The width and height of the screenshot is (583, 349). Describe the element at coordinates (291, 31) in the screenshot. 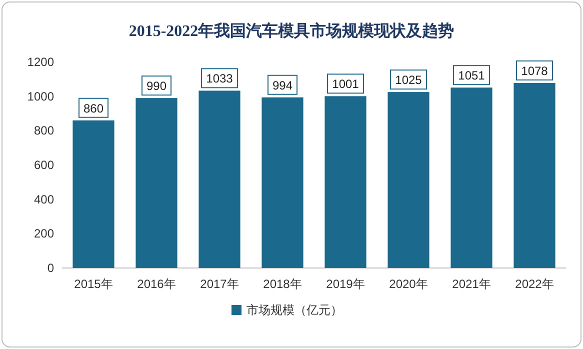

I see `chart-title: 2015-2022年我国汽车模具市场规模现状及趋势` at that location.